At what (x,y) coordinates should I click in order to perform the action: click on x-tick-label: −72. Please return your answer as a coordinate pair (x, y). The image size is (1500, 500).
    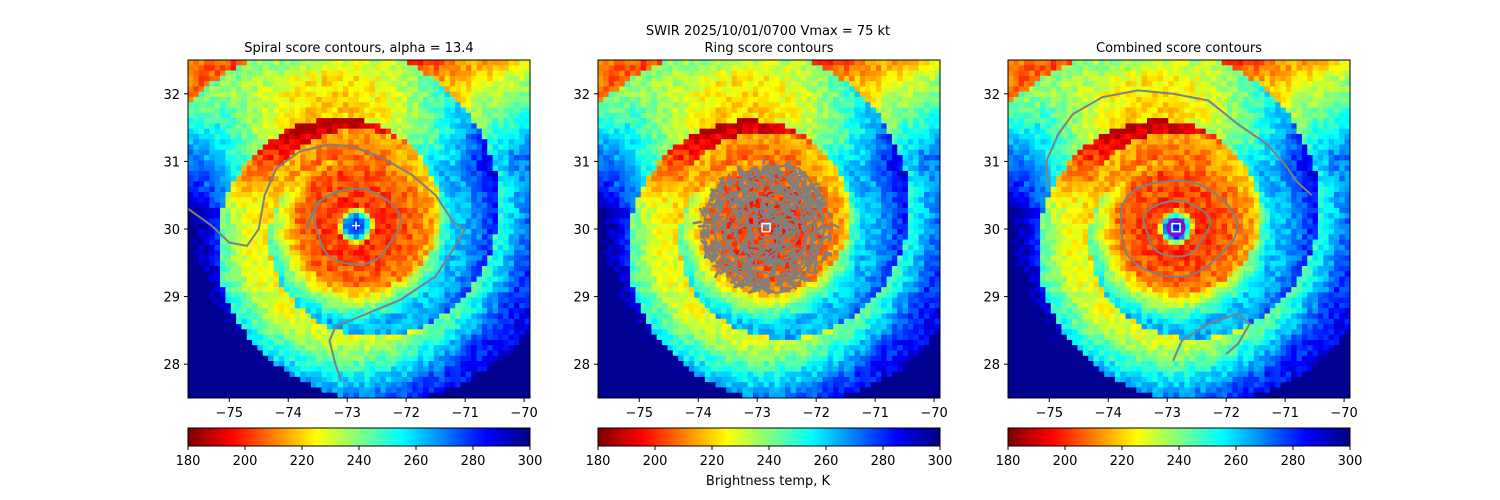
    Looking at the image, I should click on (815, 413).